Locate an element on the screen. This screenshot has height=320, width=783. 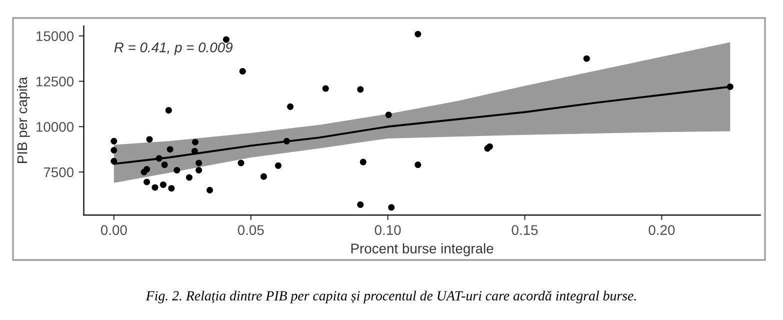
x-axis-title: Procent burse integrale is located at coordinates (422, 249).